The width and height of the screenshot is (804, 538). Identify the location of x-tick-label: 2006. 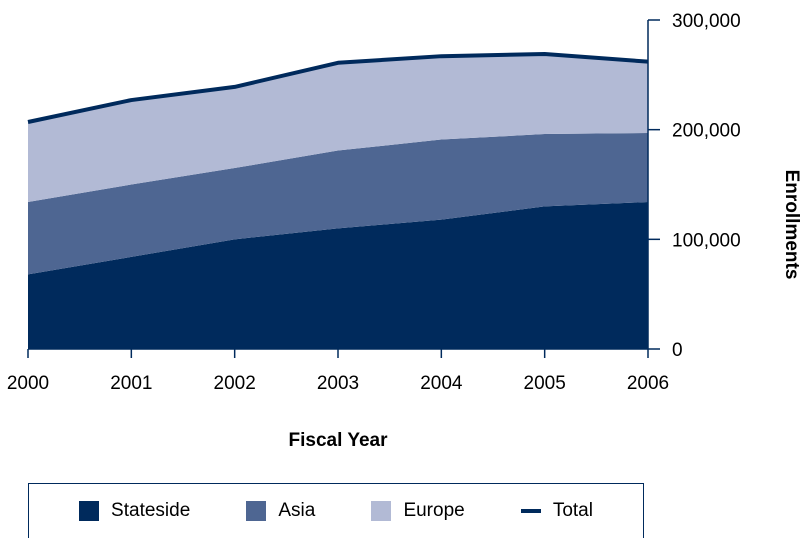
(648, 383).